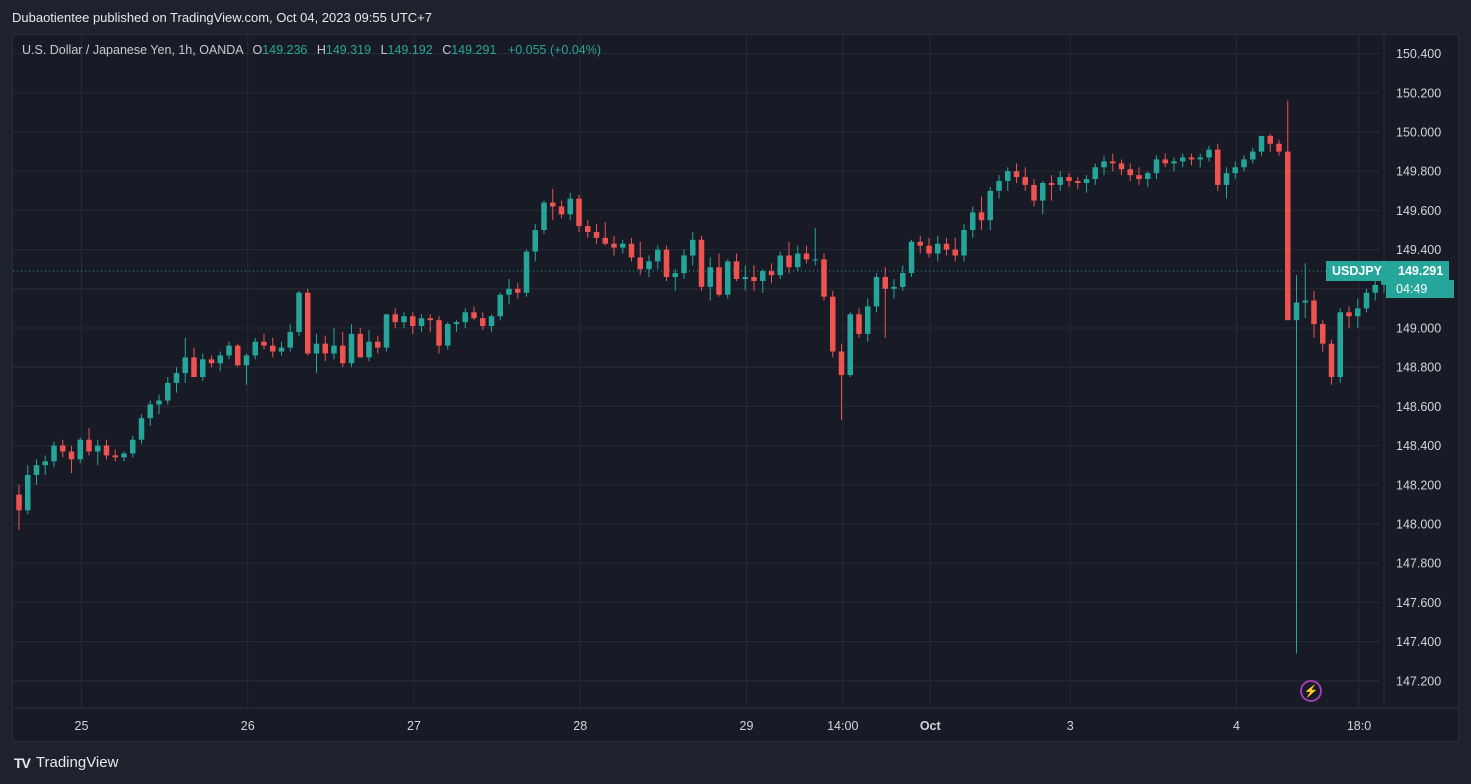  Describe the element at coordinates (1311, 691) in the screenshot. I see `lightning-alert-icon: ⚡` at that location.